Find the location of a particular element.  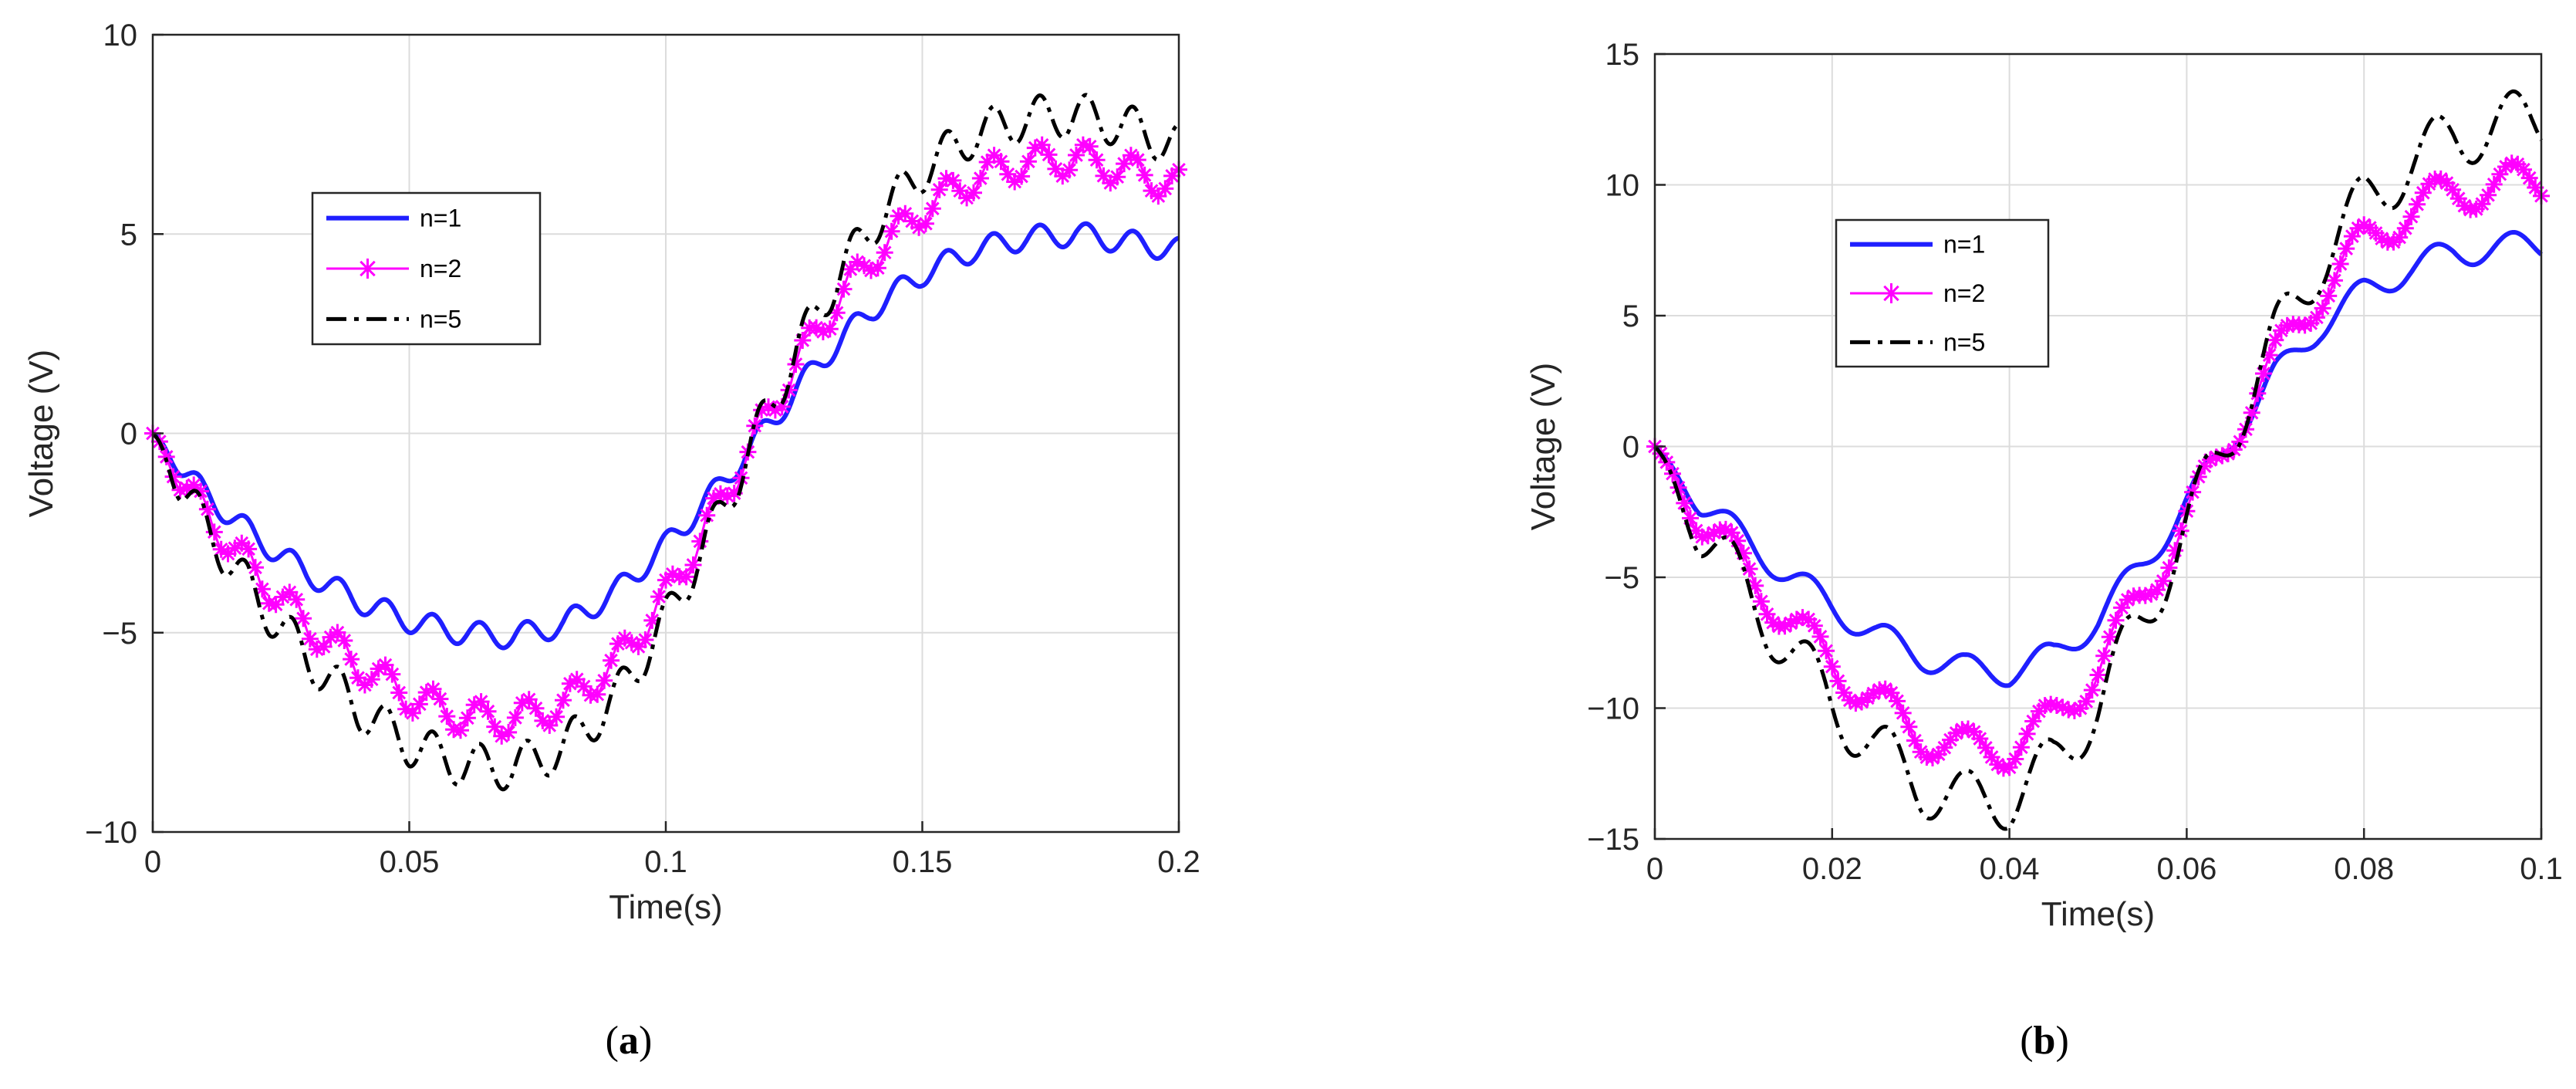

series-line-n=1 is located at coordinates (2098, 459).